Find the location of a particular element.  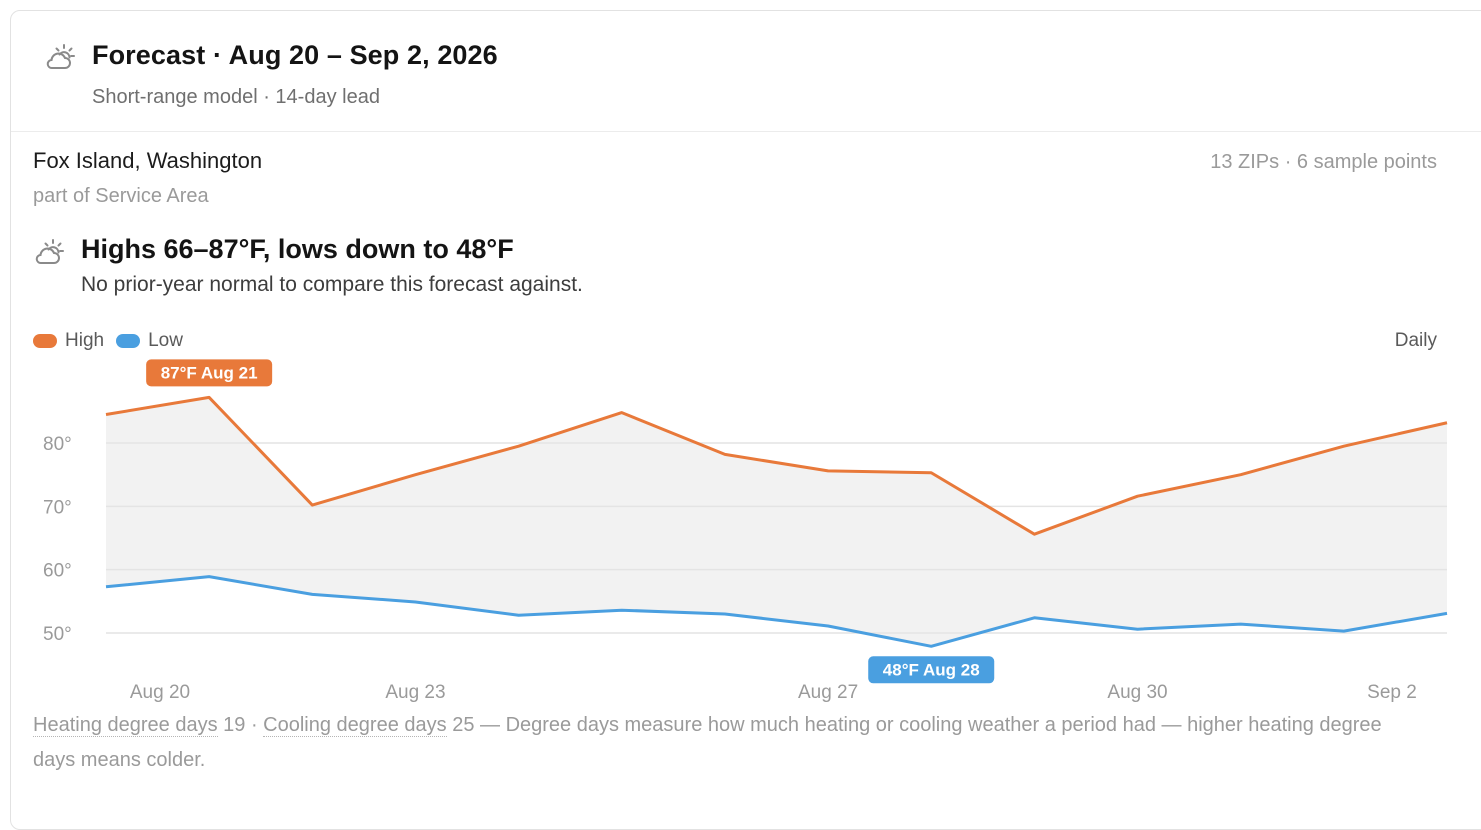

y-tick-label: 50° is located at coordinates (57, 634).